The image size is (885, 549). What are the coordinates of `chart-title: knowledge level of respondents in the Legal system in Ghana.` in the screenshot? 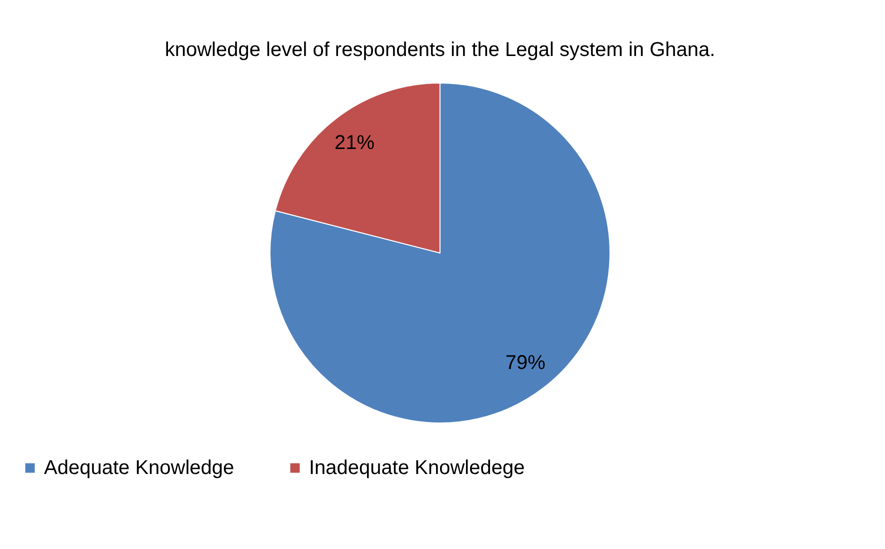 It's located at (440, 50).